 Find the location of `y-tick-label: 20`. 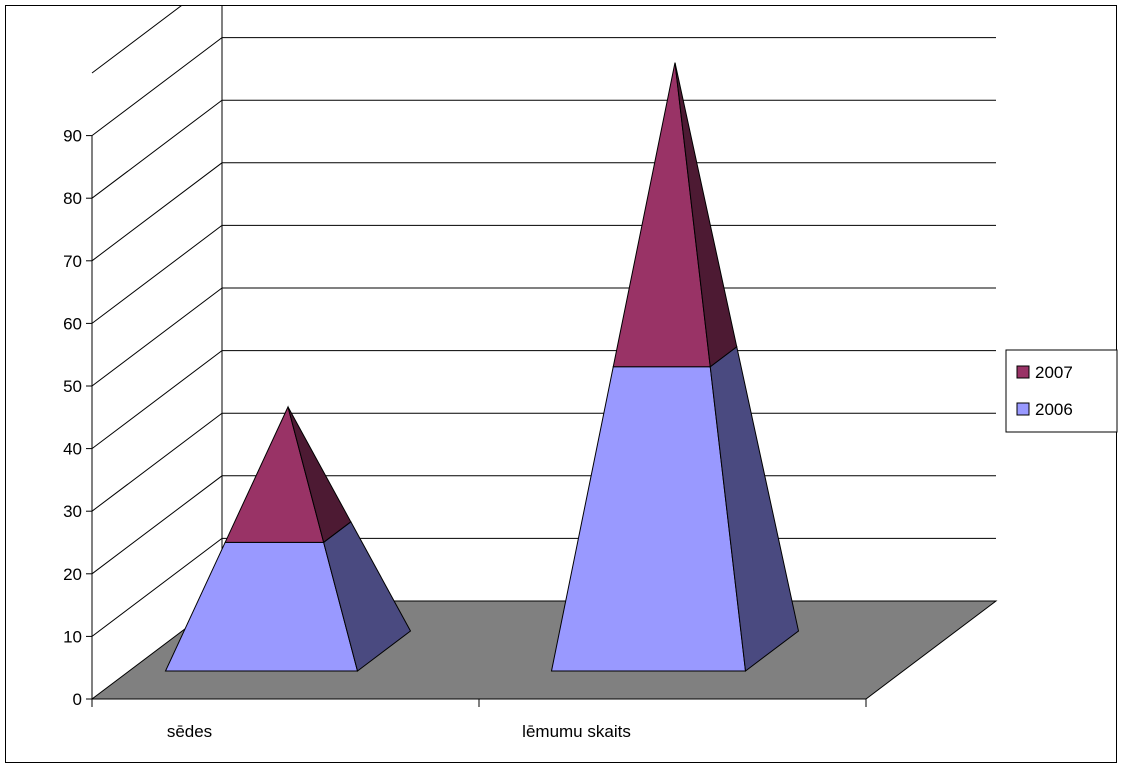

y-tick-label: 20 is located at coordinates (72, 574).